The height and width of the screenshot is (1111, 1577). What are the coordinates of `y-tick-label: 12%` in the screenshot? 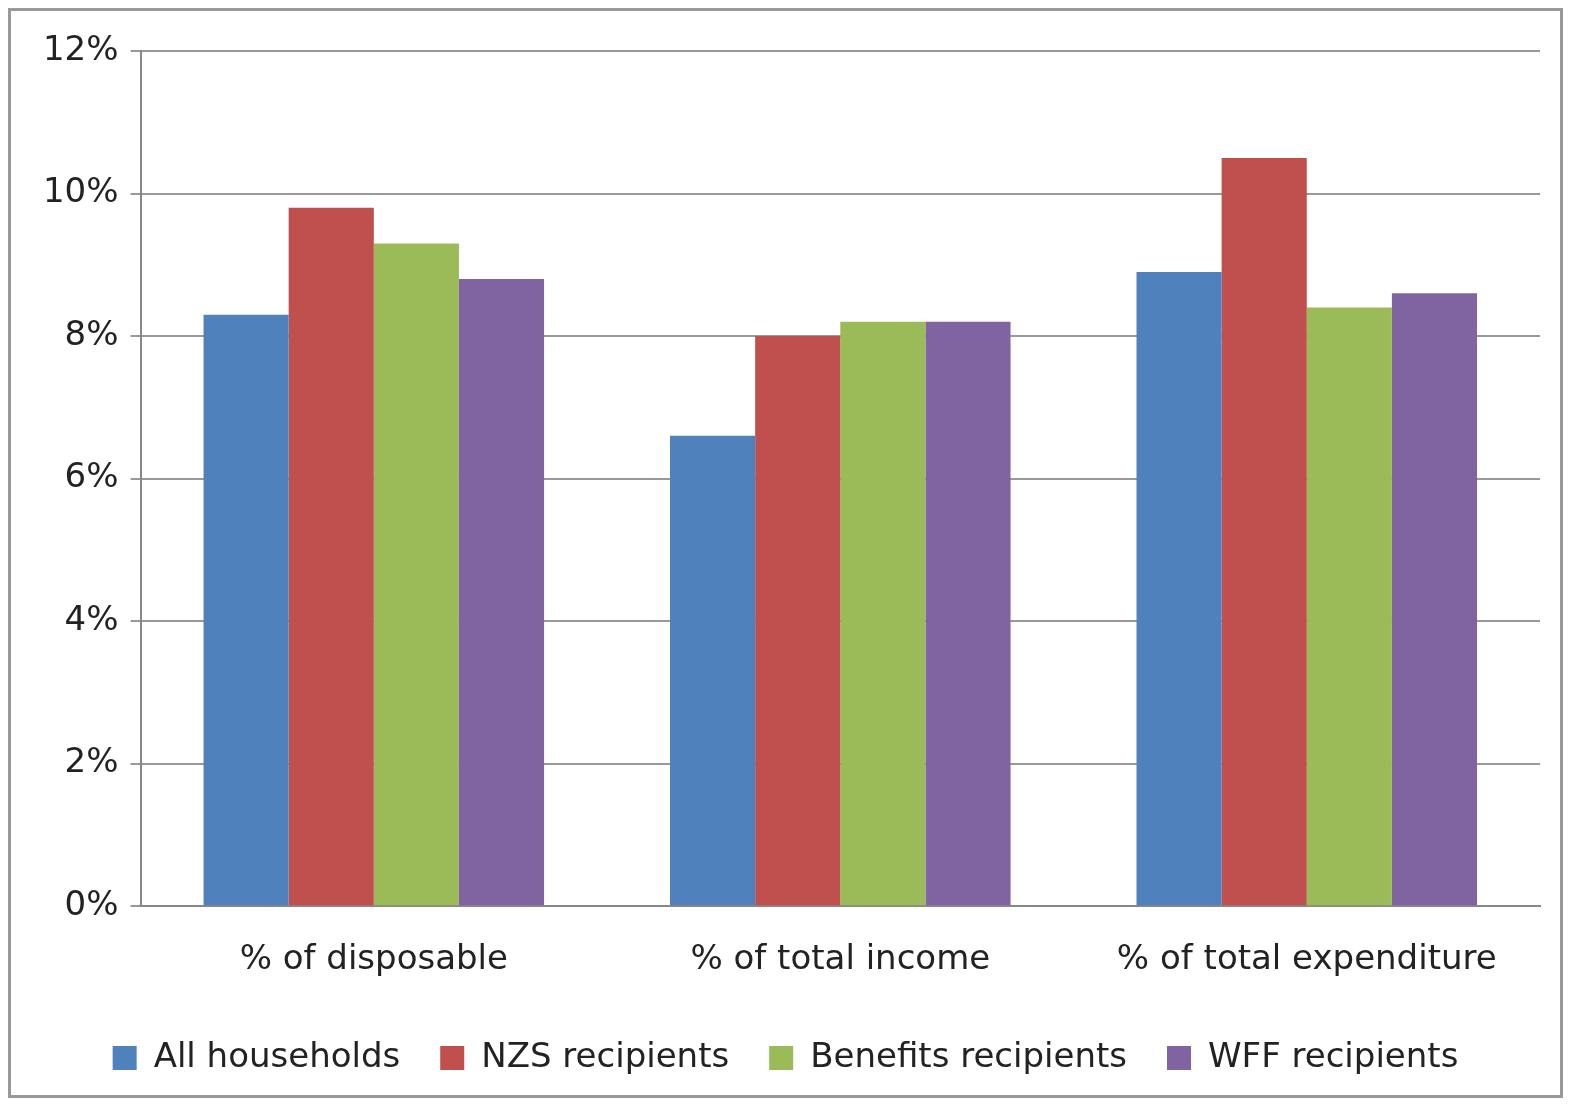 It's located at (80, 47).